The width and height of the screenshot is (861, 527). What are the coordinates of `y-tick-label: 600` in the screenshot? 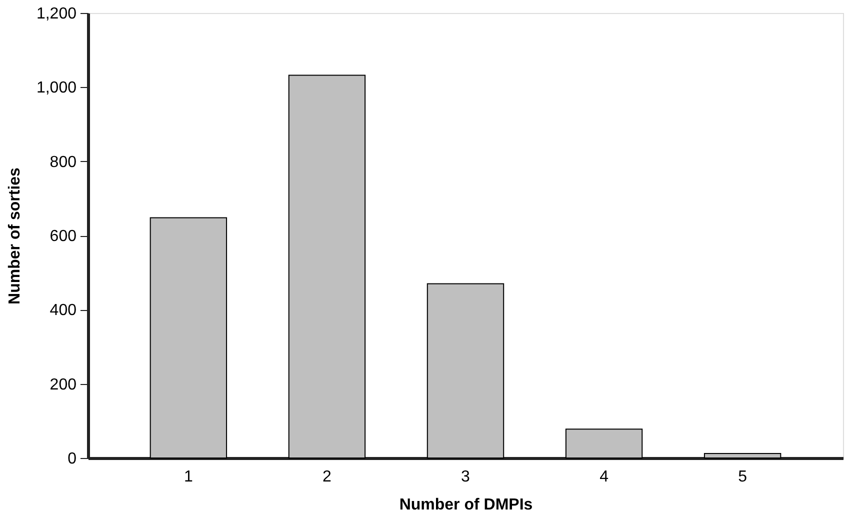 It's located at (63, 236).